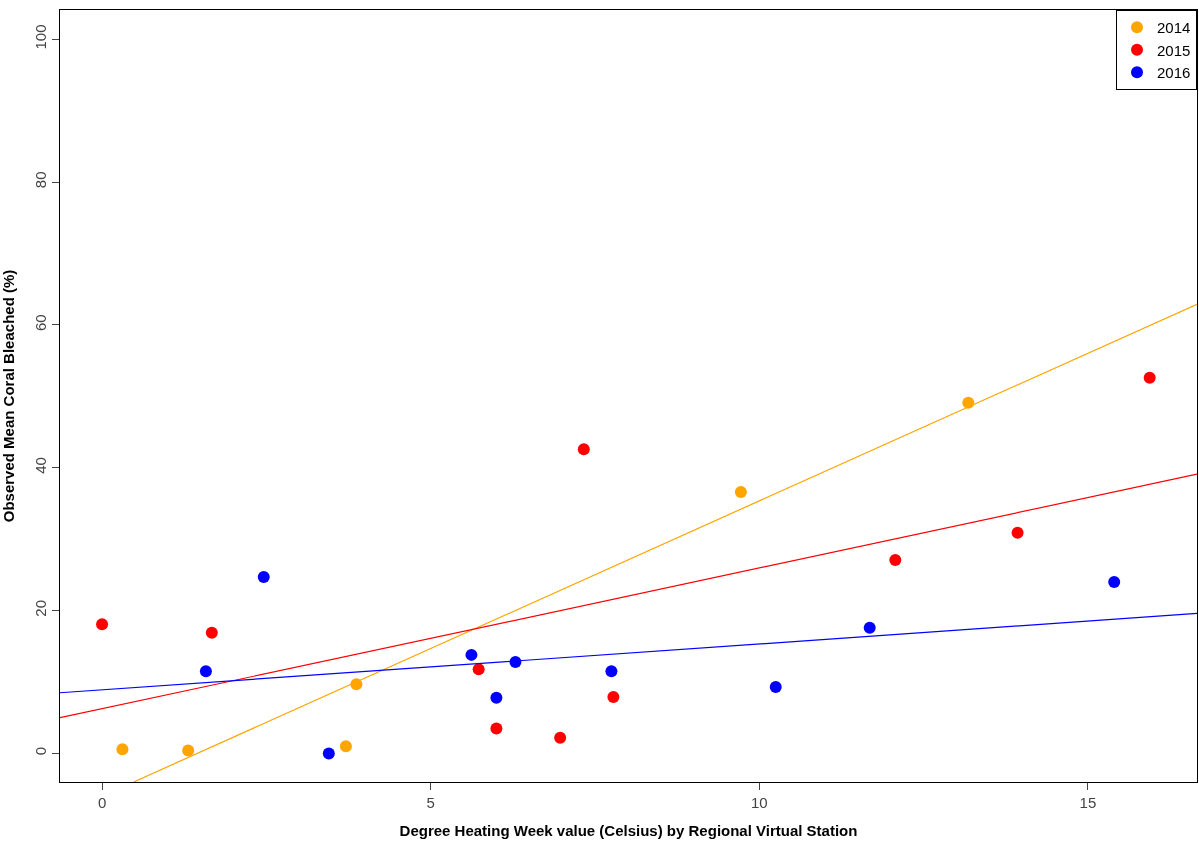 Image resolution: width=1199 pixels, height=842 pixels. Describe the element at coordinates (1174, 28) in the screenshot. I see `legend-label: 2014` at that location.